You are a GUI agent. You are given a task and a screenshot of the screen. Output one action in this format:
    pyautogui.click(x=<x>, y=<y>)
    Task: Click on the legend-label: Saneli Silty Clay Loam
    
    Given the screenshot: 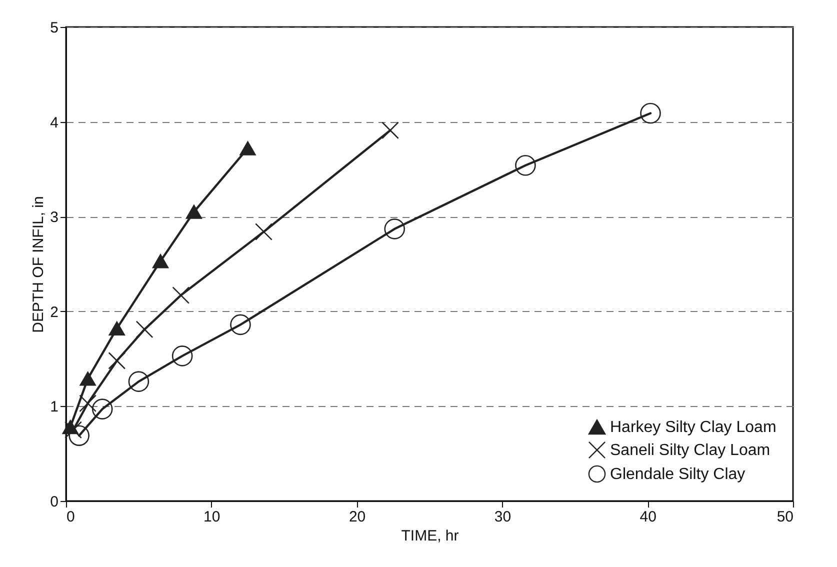 What is the action you would take?
    pyautogui.click(x=690, y=450)
    